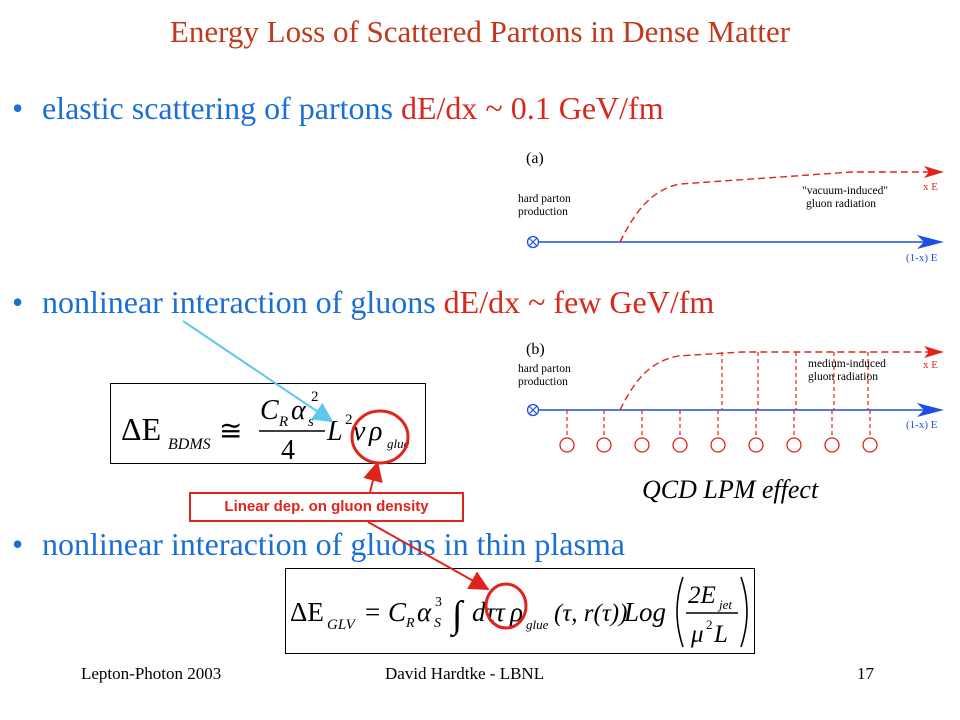  I want to click on diagram-label: (b), so click(535, 349).